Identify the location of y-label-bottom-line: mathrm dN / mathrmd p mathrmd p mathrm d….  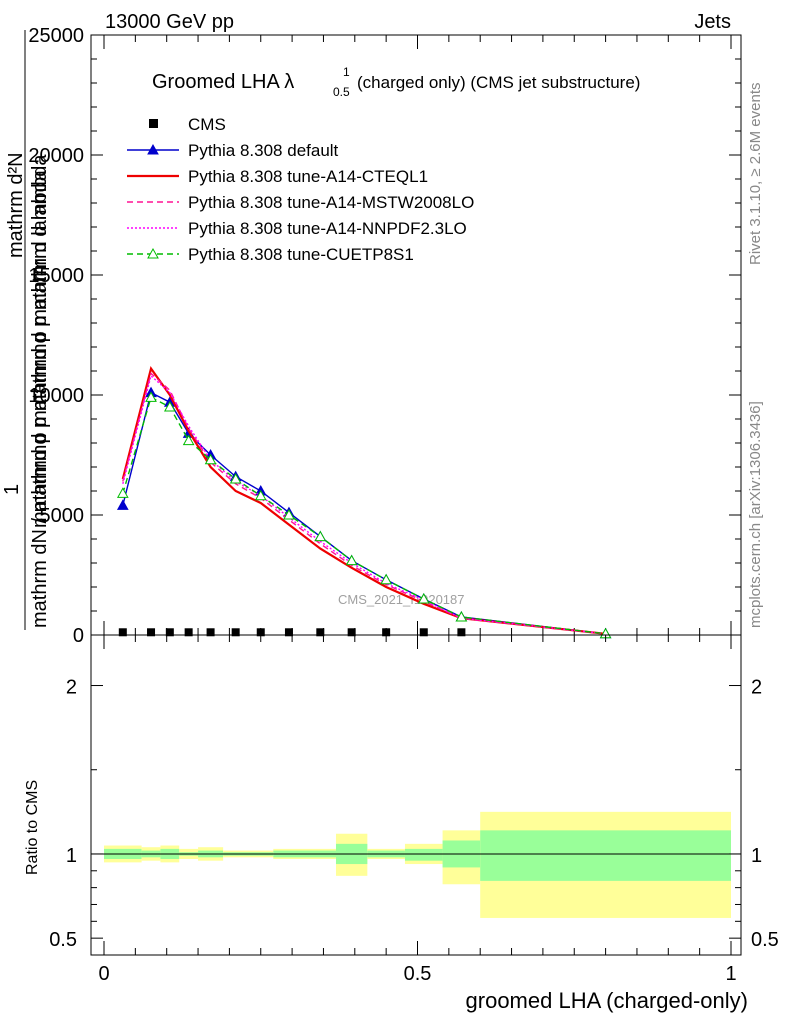
(40, 391).